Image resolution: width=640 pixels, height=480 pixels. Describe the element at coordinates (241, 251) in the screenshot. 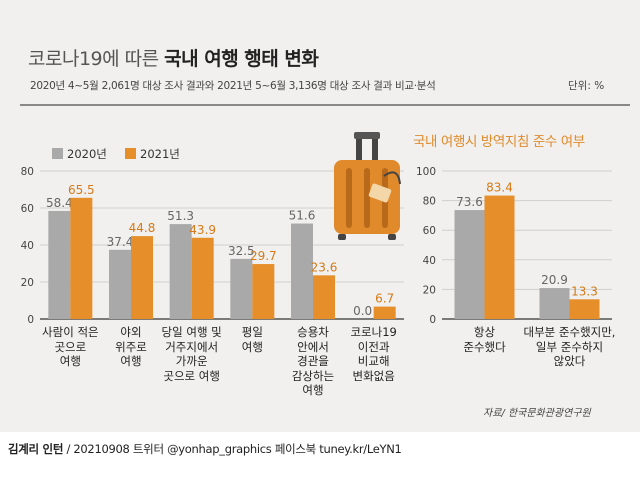

I see `bar-value-label: 32.5` at that location.